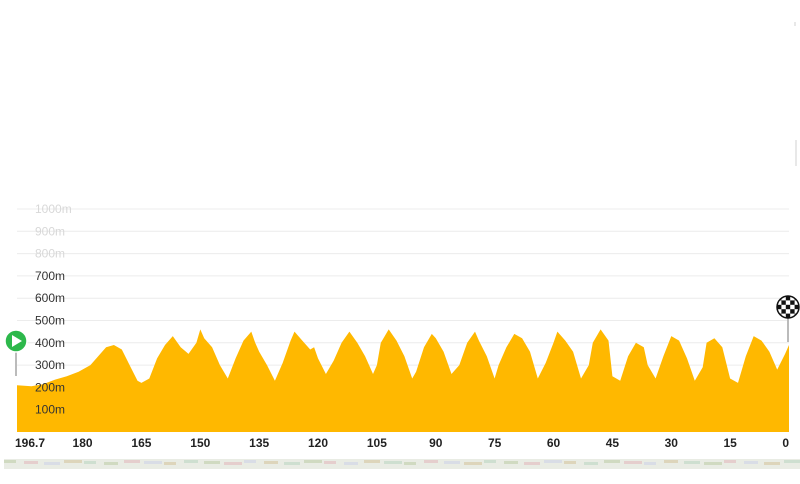  What do you see at coordinates (613, 443) in the screenshot?
I see `x-tick-label: 45` at bounding box center [613, 443].